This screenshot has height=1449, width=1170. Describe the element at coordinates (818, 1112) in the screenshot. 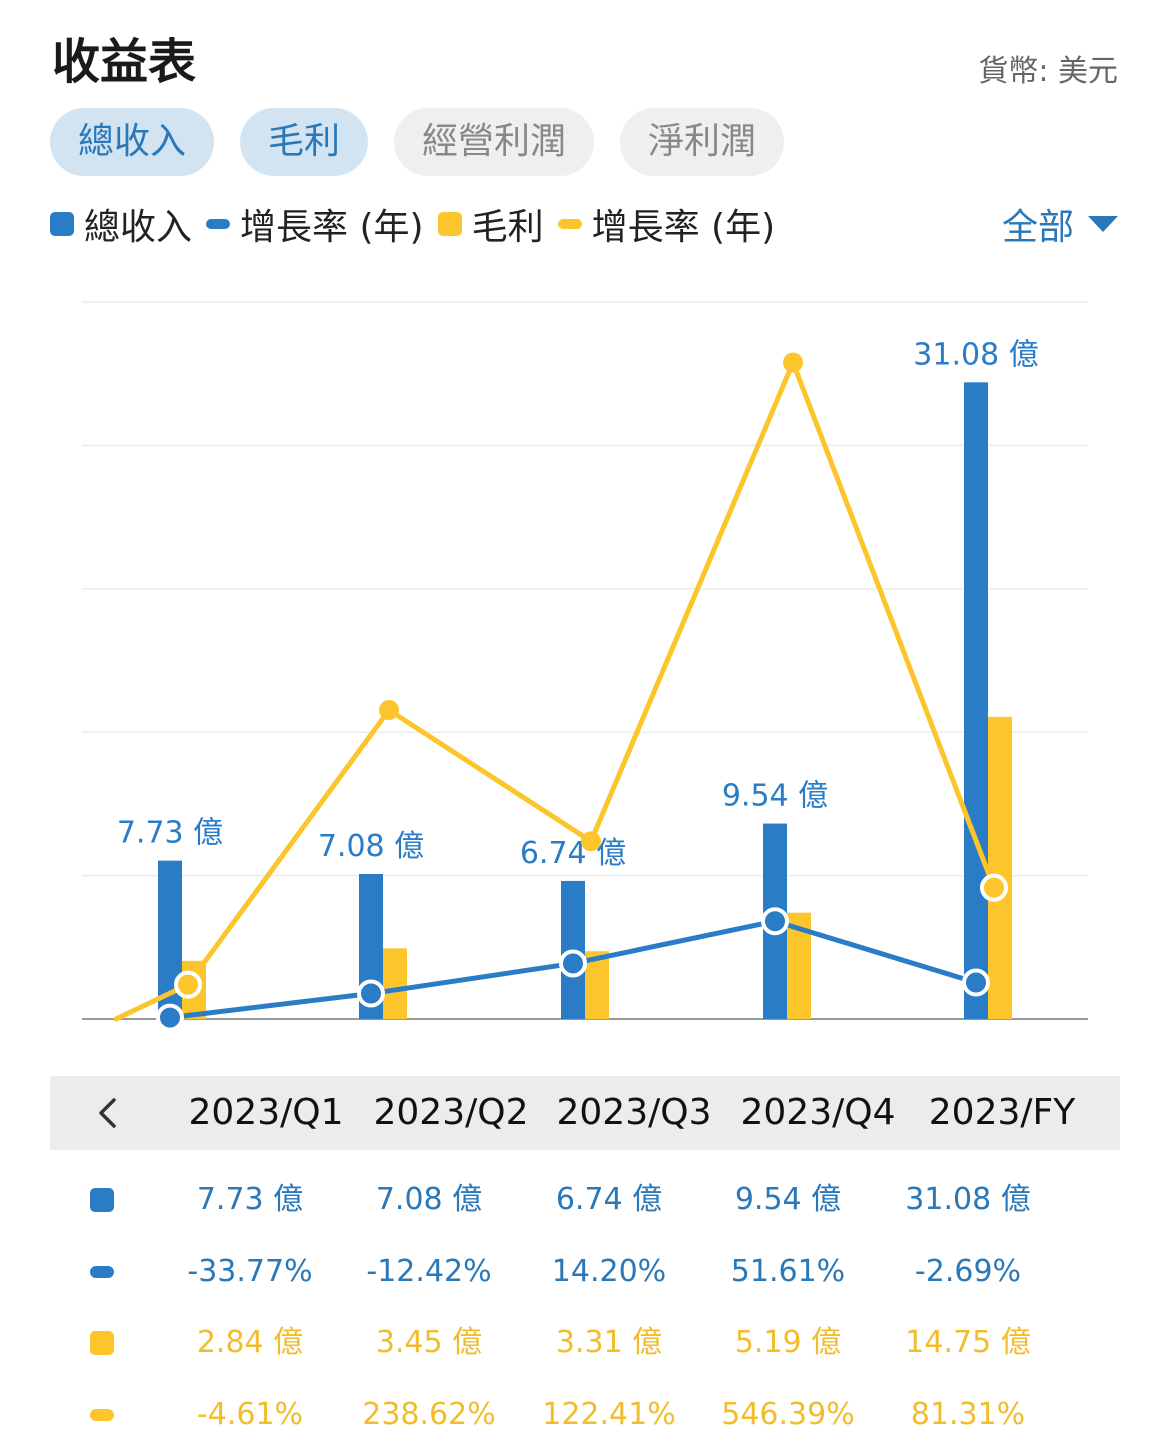

I see `period-label: 2023/Q4` at that location.